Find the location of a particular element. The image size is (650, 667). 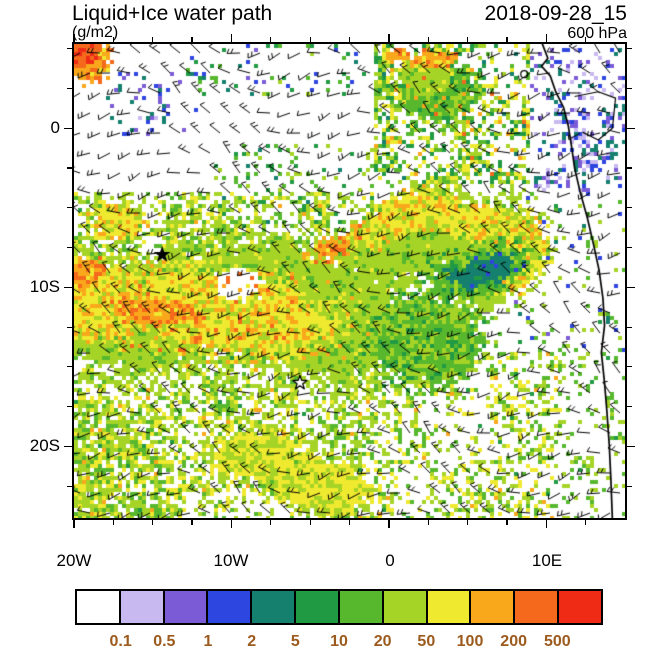

colorbar-tick-label: 200 is located at coordinates (514, 641).